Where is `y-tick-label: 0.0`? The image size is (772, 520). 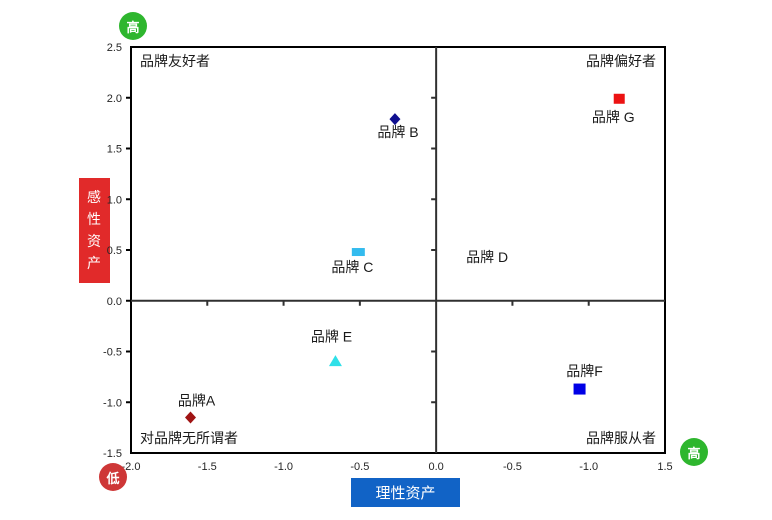 y-tick-label: 0.0 is located at coordinates (114, 302).